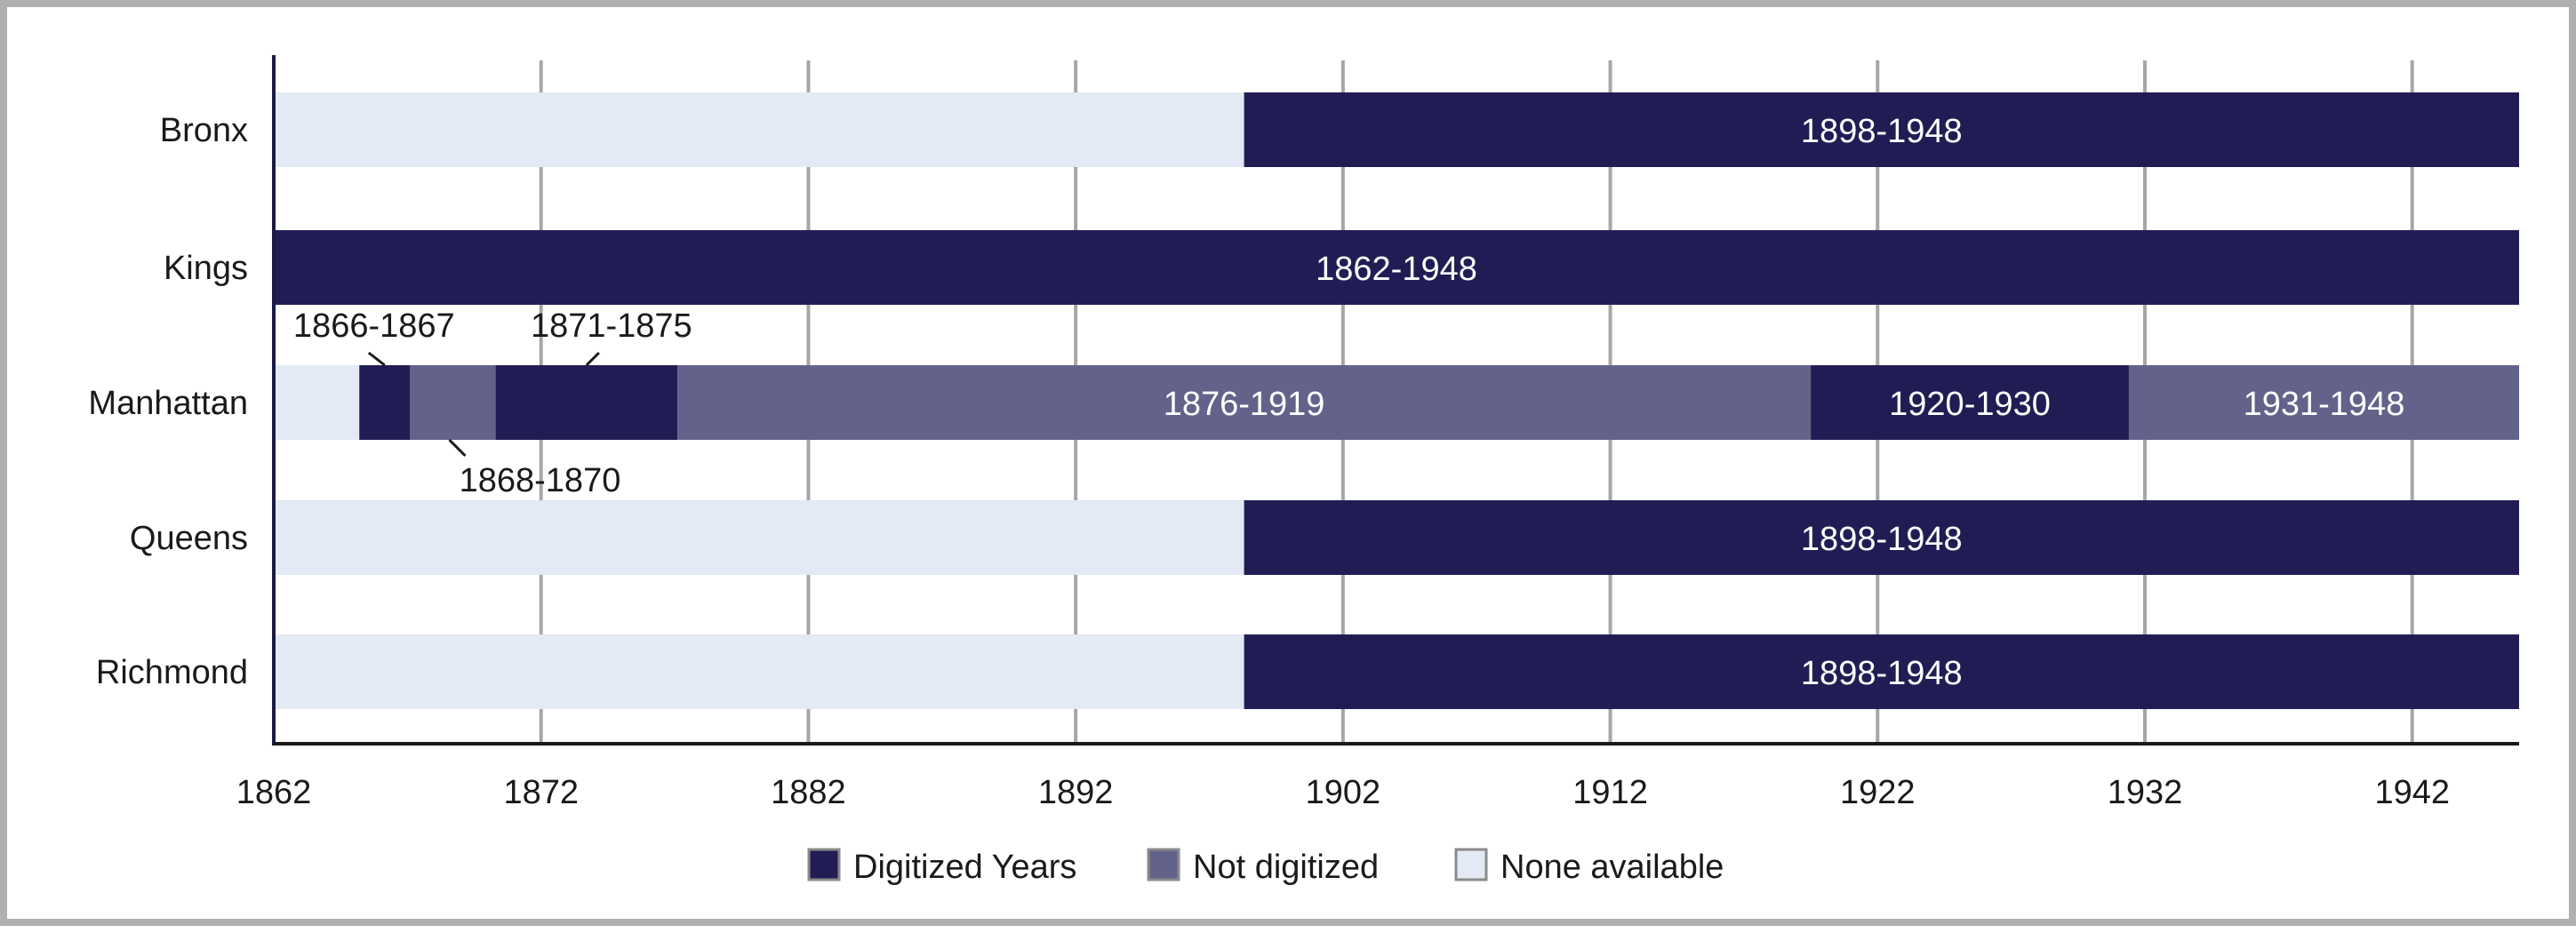  I want to click on annotation-label-manhattan-2: 1868-1870, so click(540, 480).